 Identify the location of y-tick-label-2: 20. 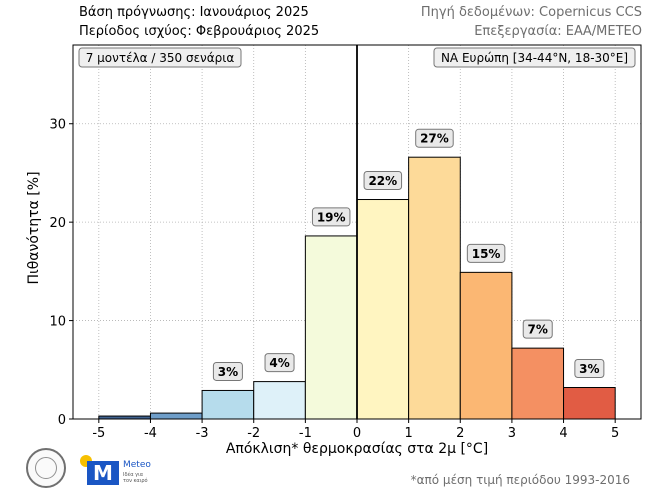
(57, 223).